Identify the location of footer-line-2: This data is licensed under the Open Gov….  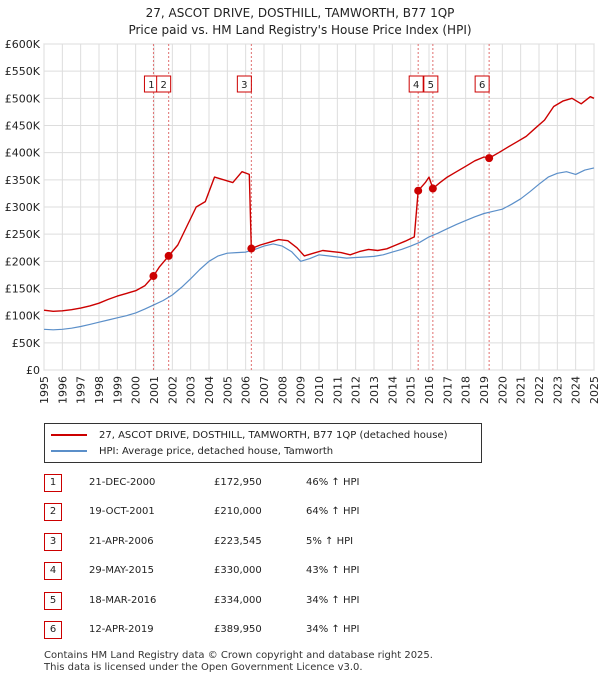
(203, 667).